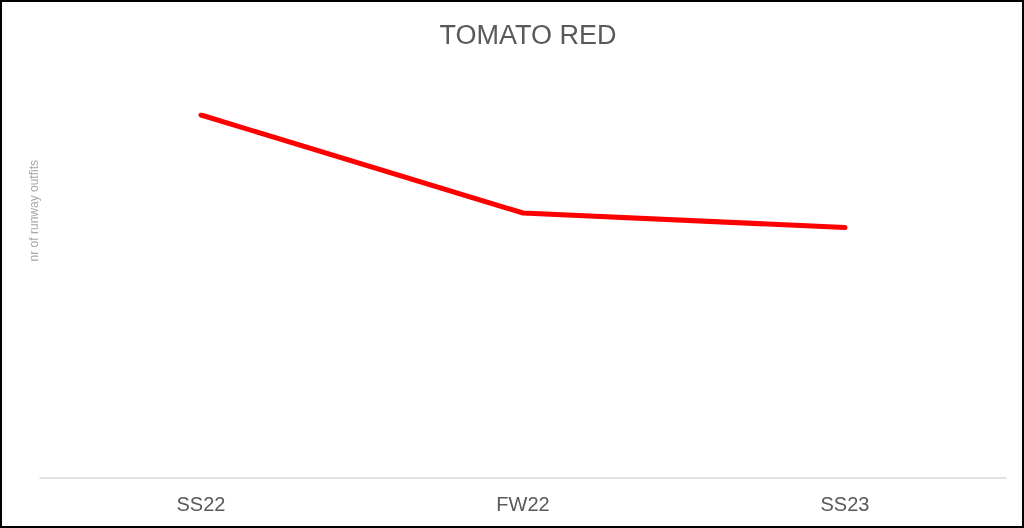 This screenshot has width=1024, height=528. What do you see at coordinates (528, 34) in the screenshot?
I see `chart-title: TOMATO RED` at bounding box center [528, 34].